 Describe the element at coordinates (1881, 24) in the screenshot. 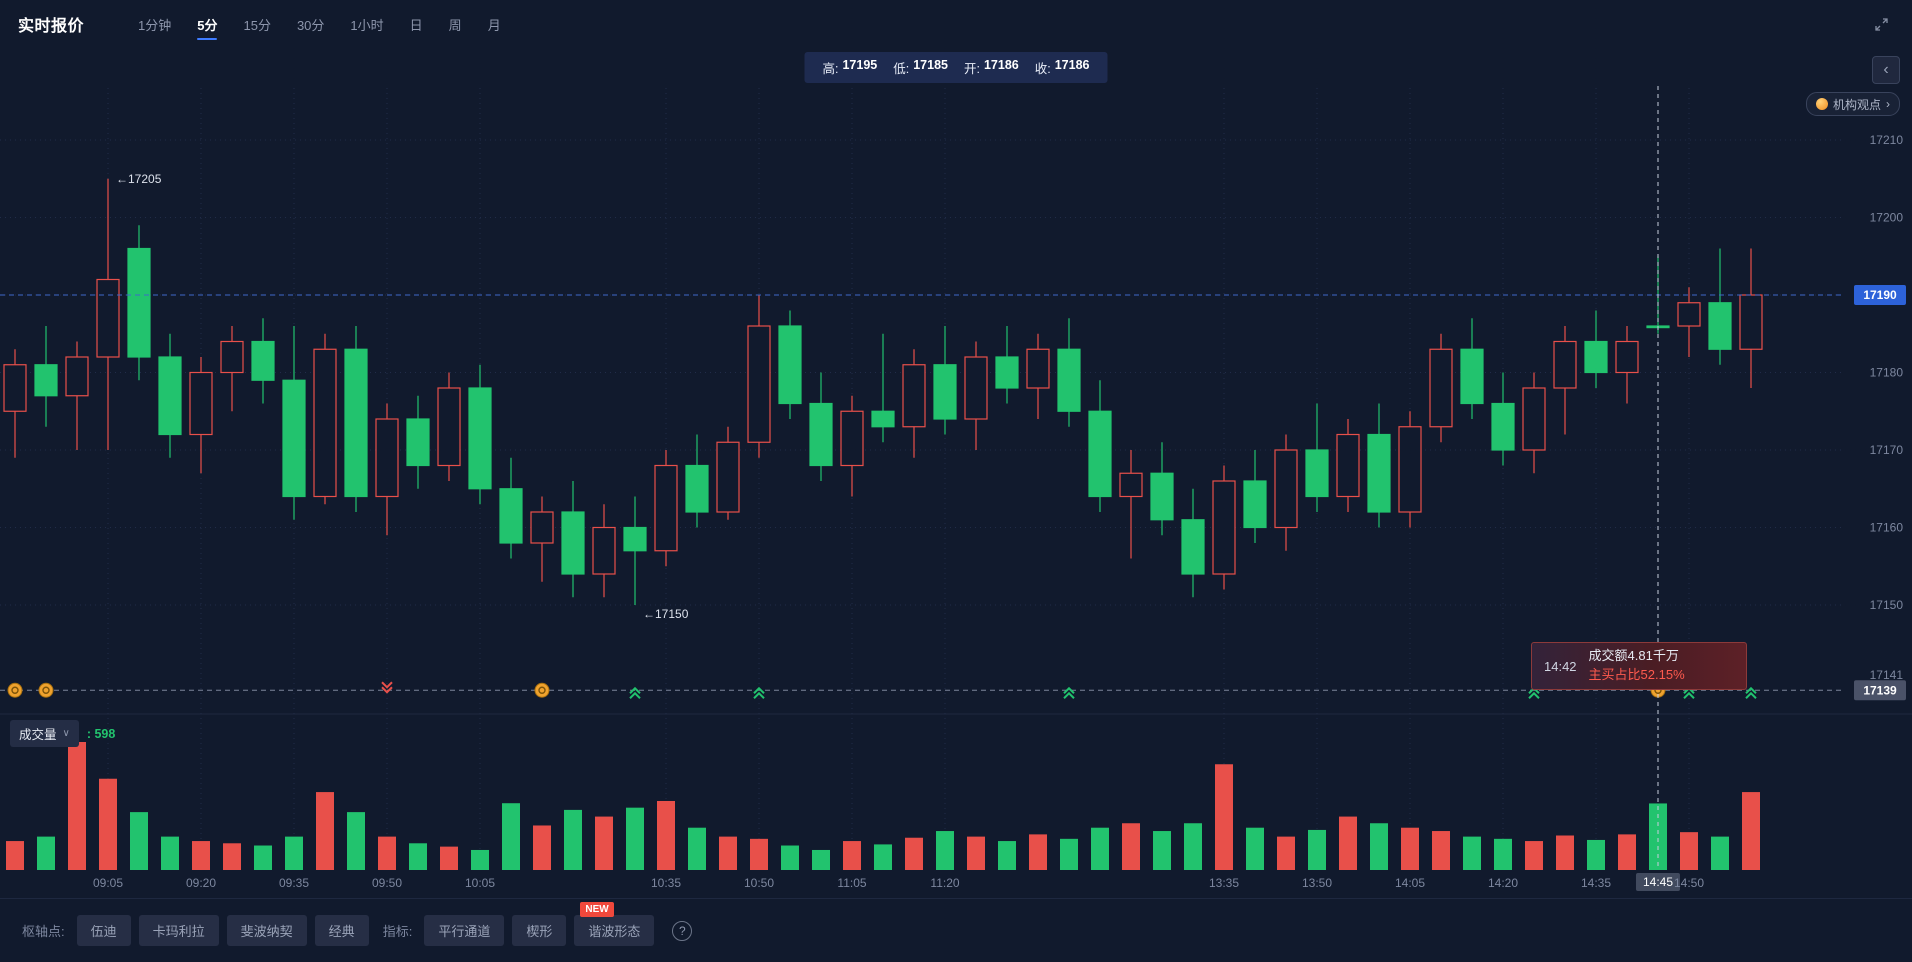

I see `fullscreen-toggle-button` at that location.